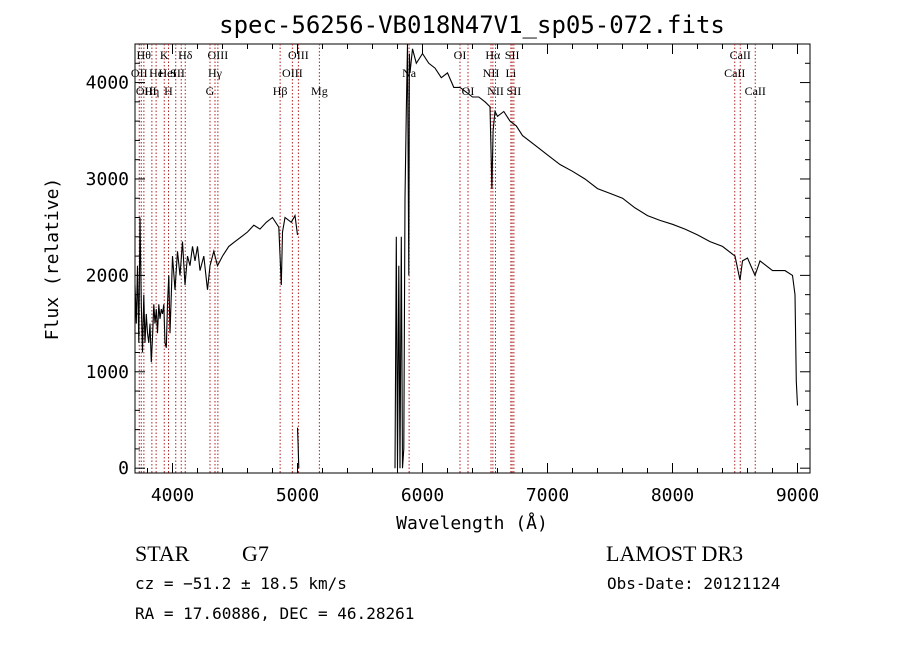  What do you see at coordinates (493, 55) in the screenshot?
I see `spectral-line-label: Hα` at bounding box center [493, 55].